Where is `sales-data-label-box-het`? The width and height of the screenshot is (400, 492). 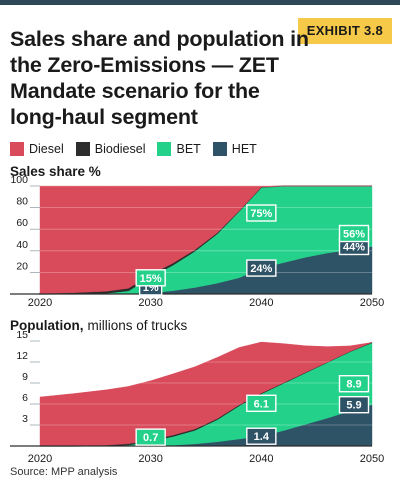
sales-data-label-box-het is located at coordinates (261, 268).